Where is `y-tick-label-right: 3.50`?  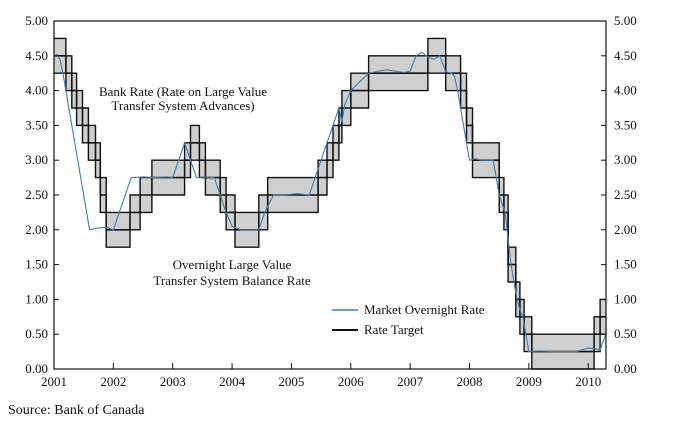 y-tick-label-right: 3.50 is located at coordinates (625, 124).